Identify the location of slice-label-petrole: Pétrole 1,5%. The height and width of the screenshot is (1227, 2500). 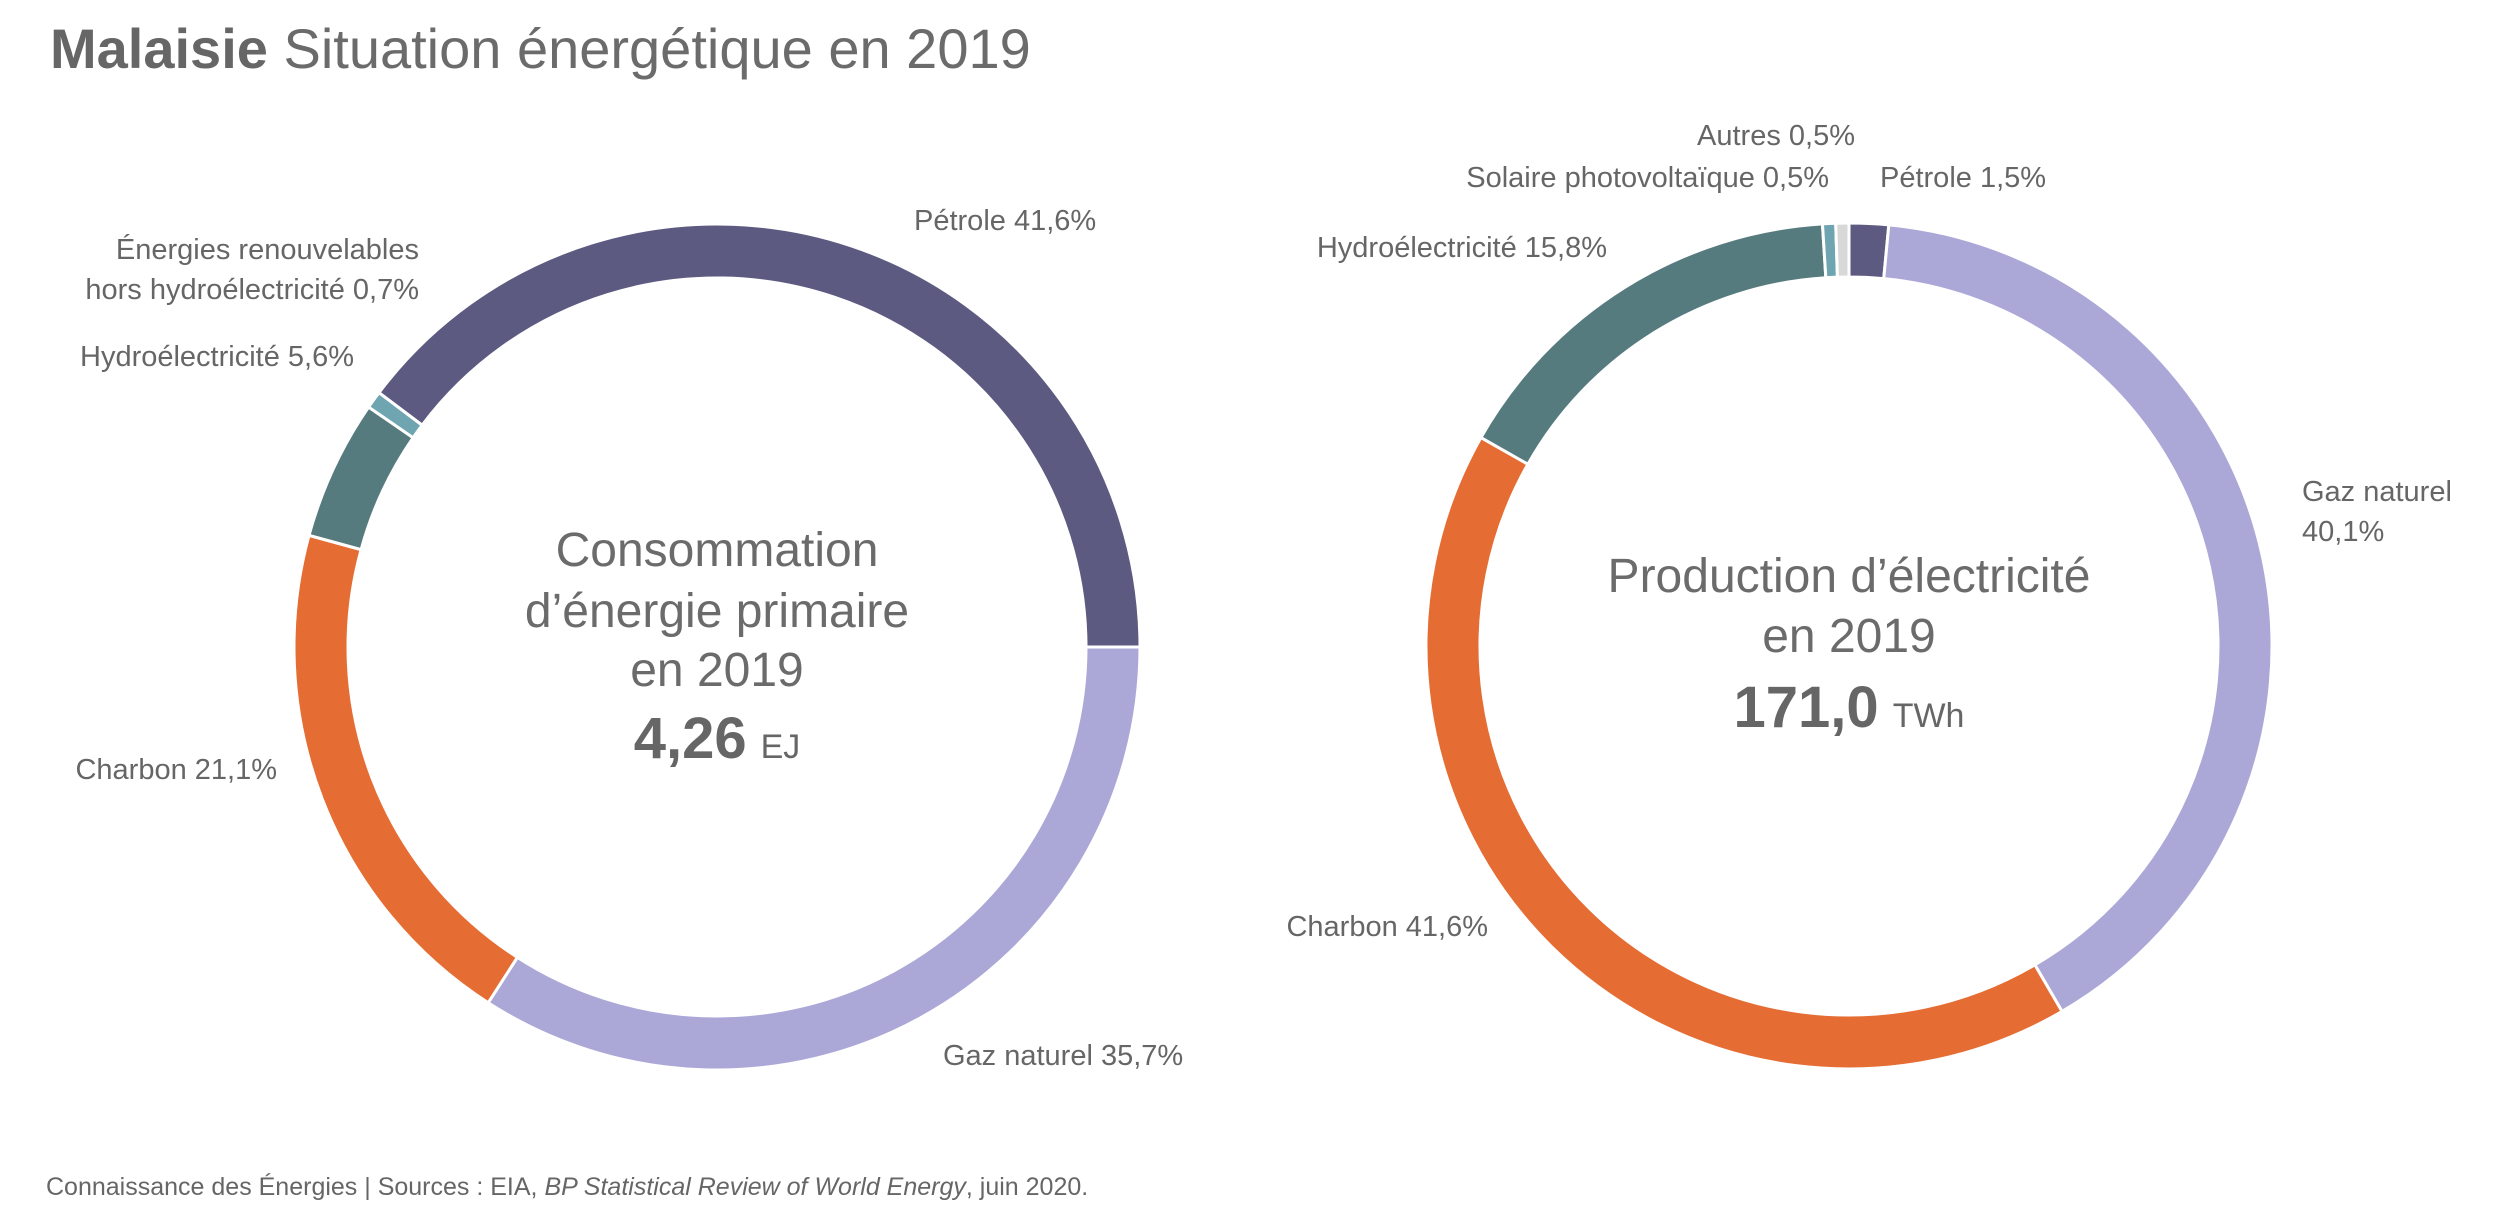
(1963, 178).